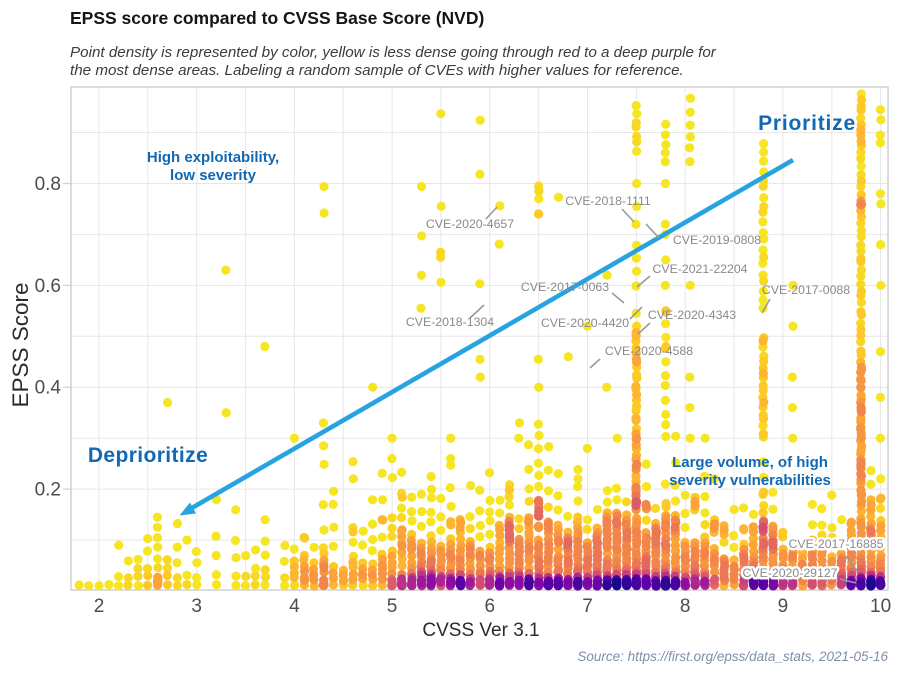 This screenshot has width=900, height=680. What do you see at coordinates (294, 606) in the screenshot?
I see `svg-text: 4` at bounding box center [294, 606].